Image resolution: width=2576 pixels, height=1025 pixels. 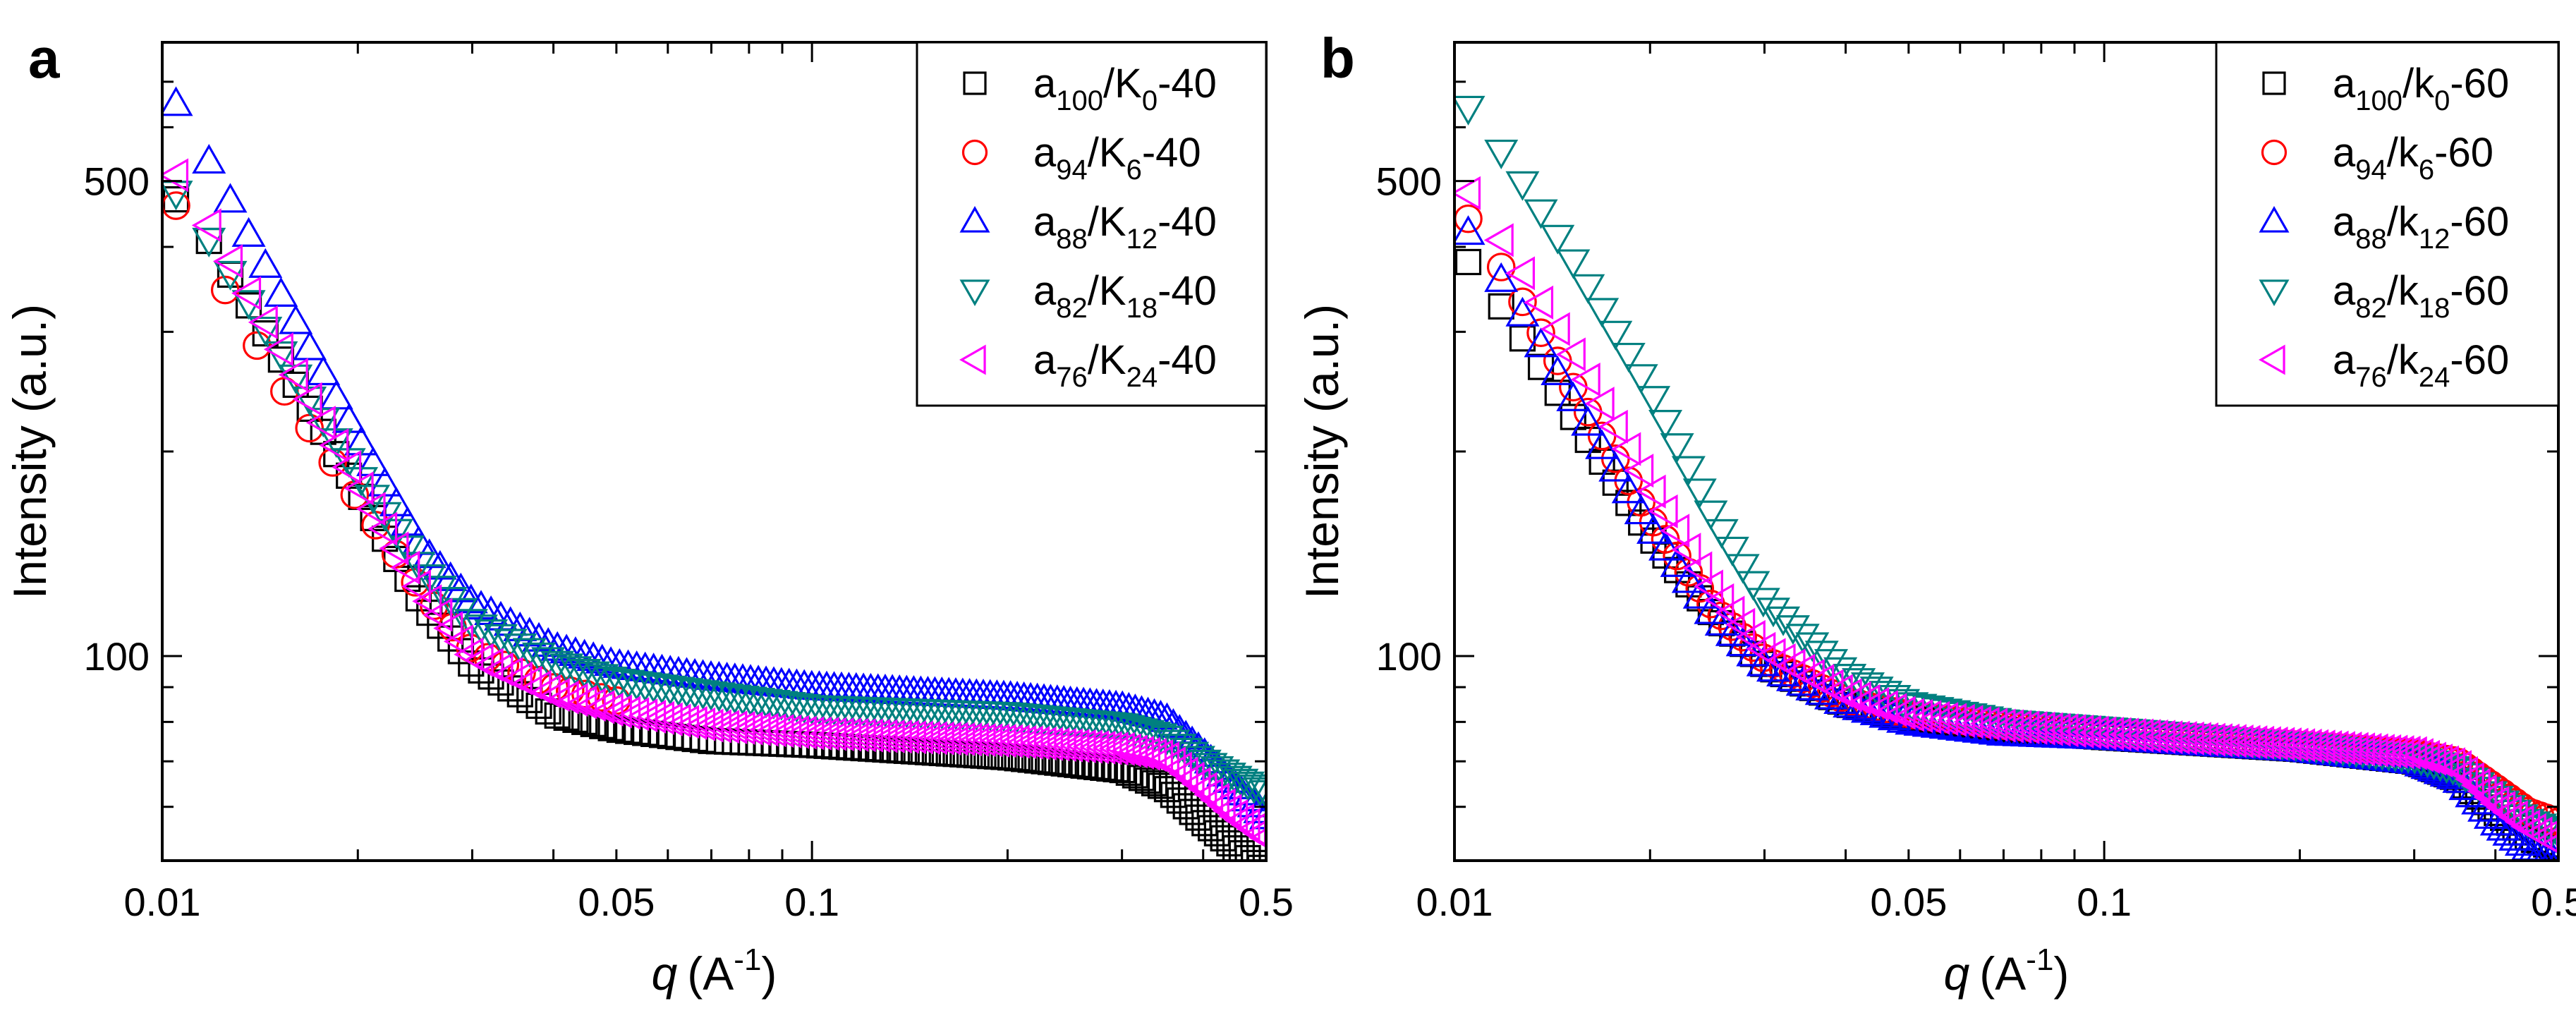 I want to click on y-axis-title-b: Intensity (a.u.), so click(x=1322, y=451).